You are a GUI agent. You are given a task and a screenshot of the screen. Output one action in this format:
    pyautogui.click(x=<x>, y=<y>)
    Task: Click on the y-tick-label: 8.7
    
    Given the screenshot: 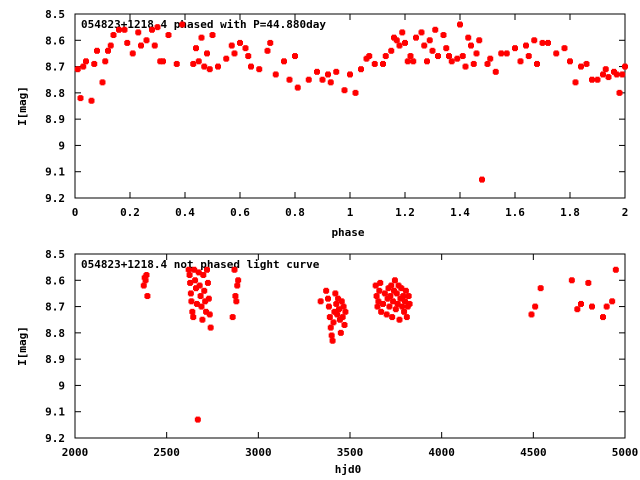 What is the action you would take?
    pyautogui.click(x=55, y=307)
    